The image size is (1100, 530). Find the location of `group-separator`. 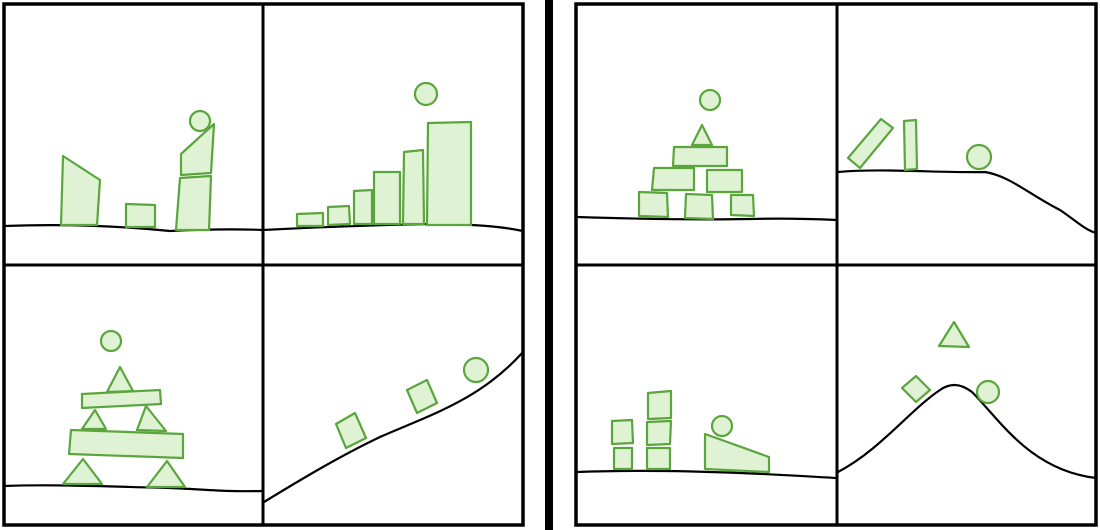

group-separator is located at coordinates (549, 265).